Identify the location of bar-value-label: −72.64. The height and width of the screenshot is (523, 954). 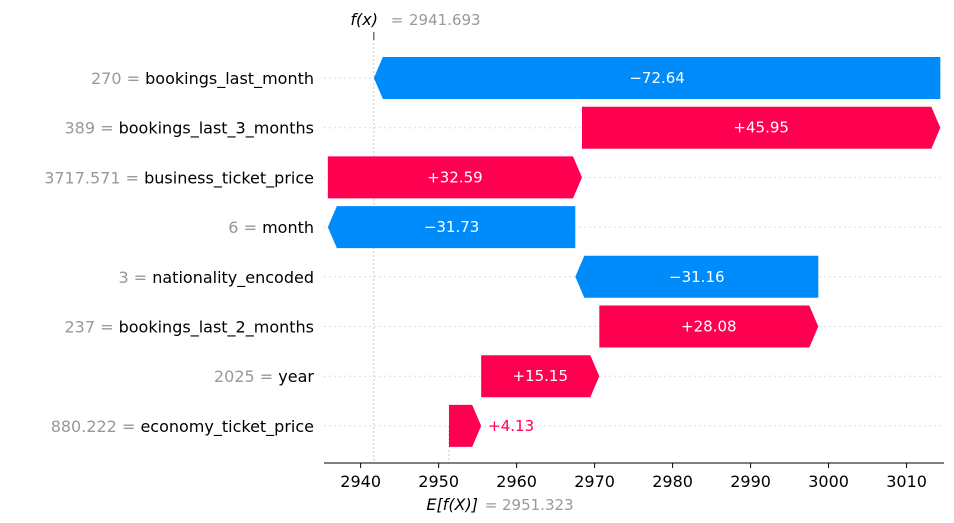
(657, 78).